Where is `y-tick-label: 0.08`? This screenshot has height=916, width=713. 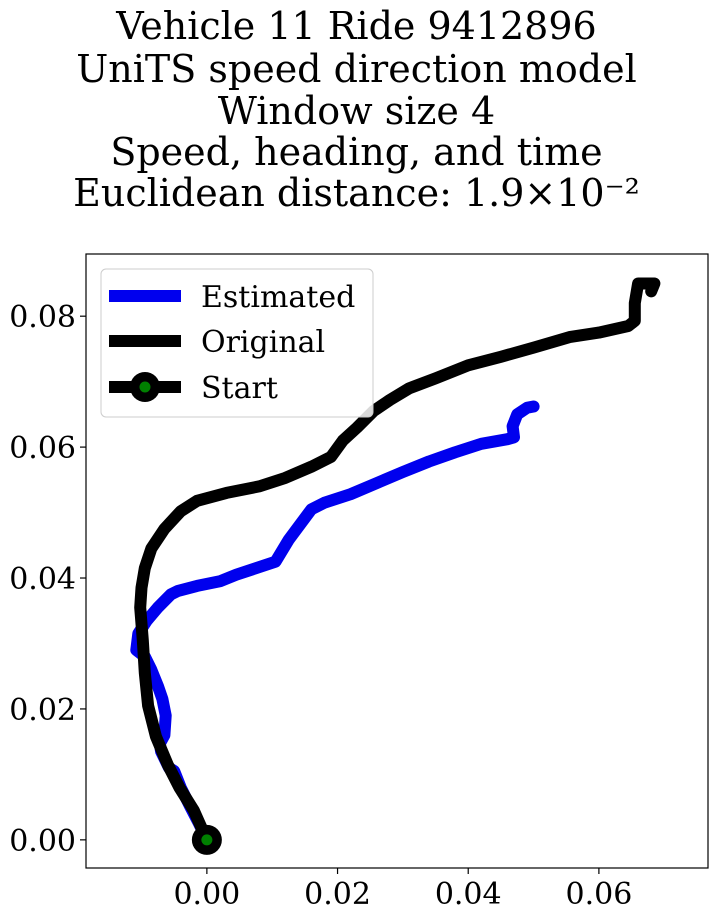 y-tick-label: 0.08 is located at coordinates (42, 317).